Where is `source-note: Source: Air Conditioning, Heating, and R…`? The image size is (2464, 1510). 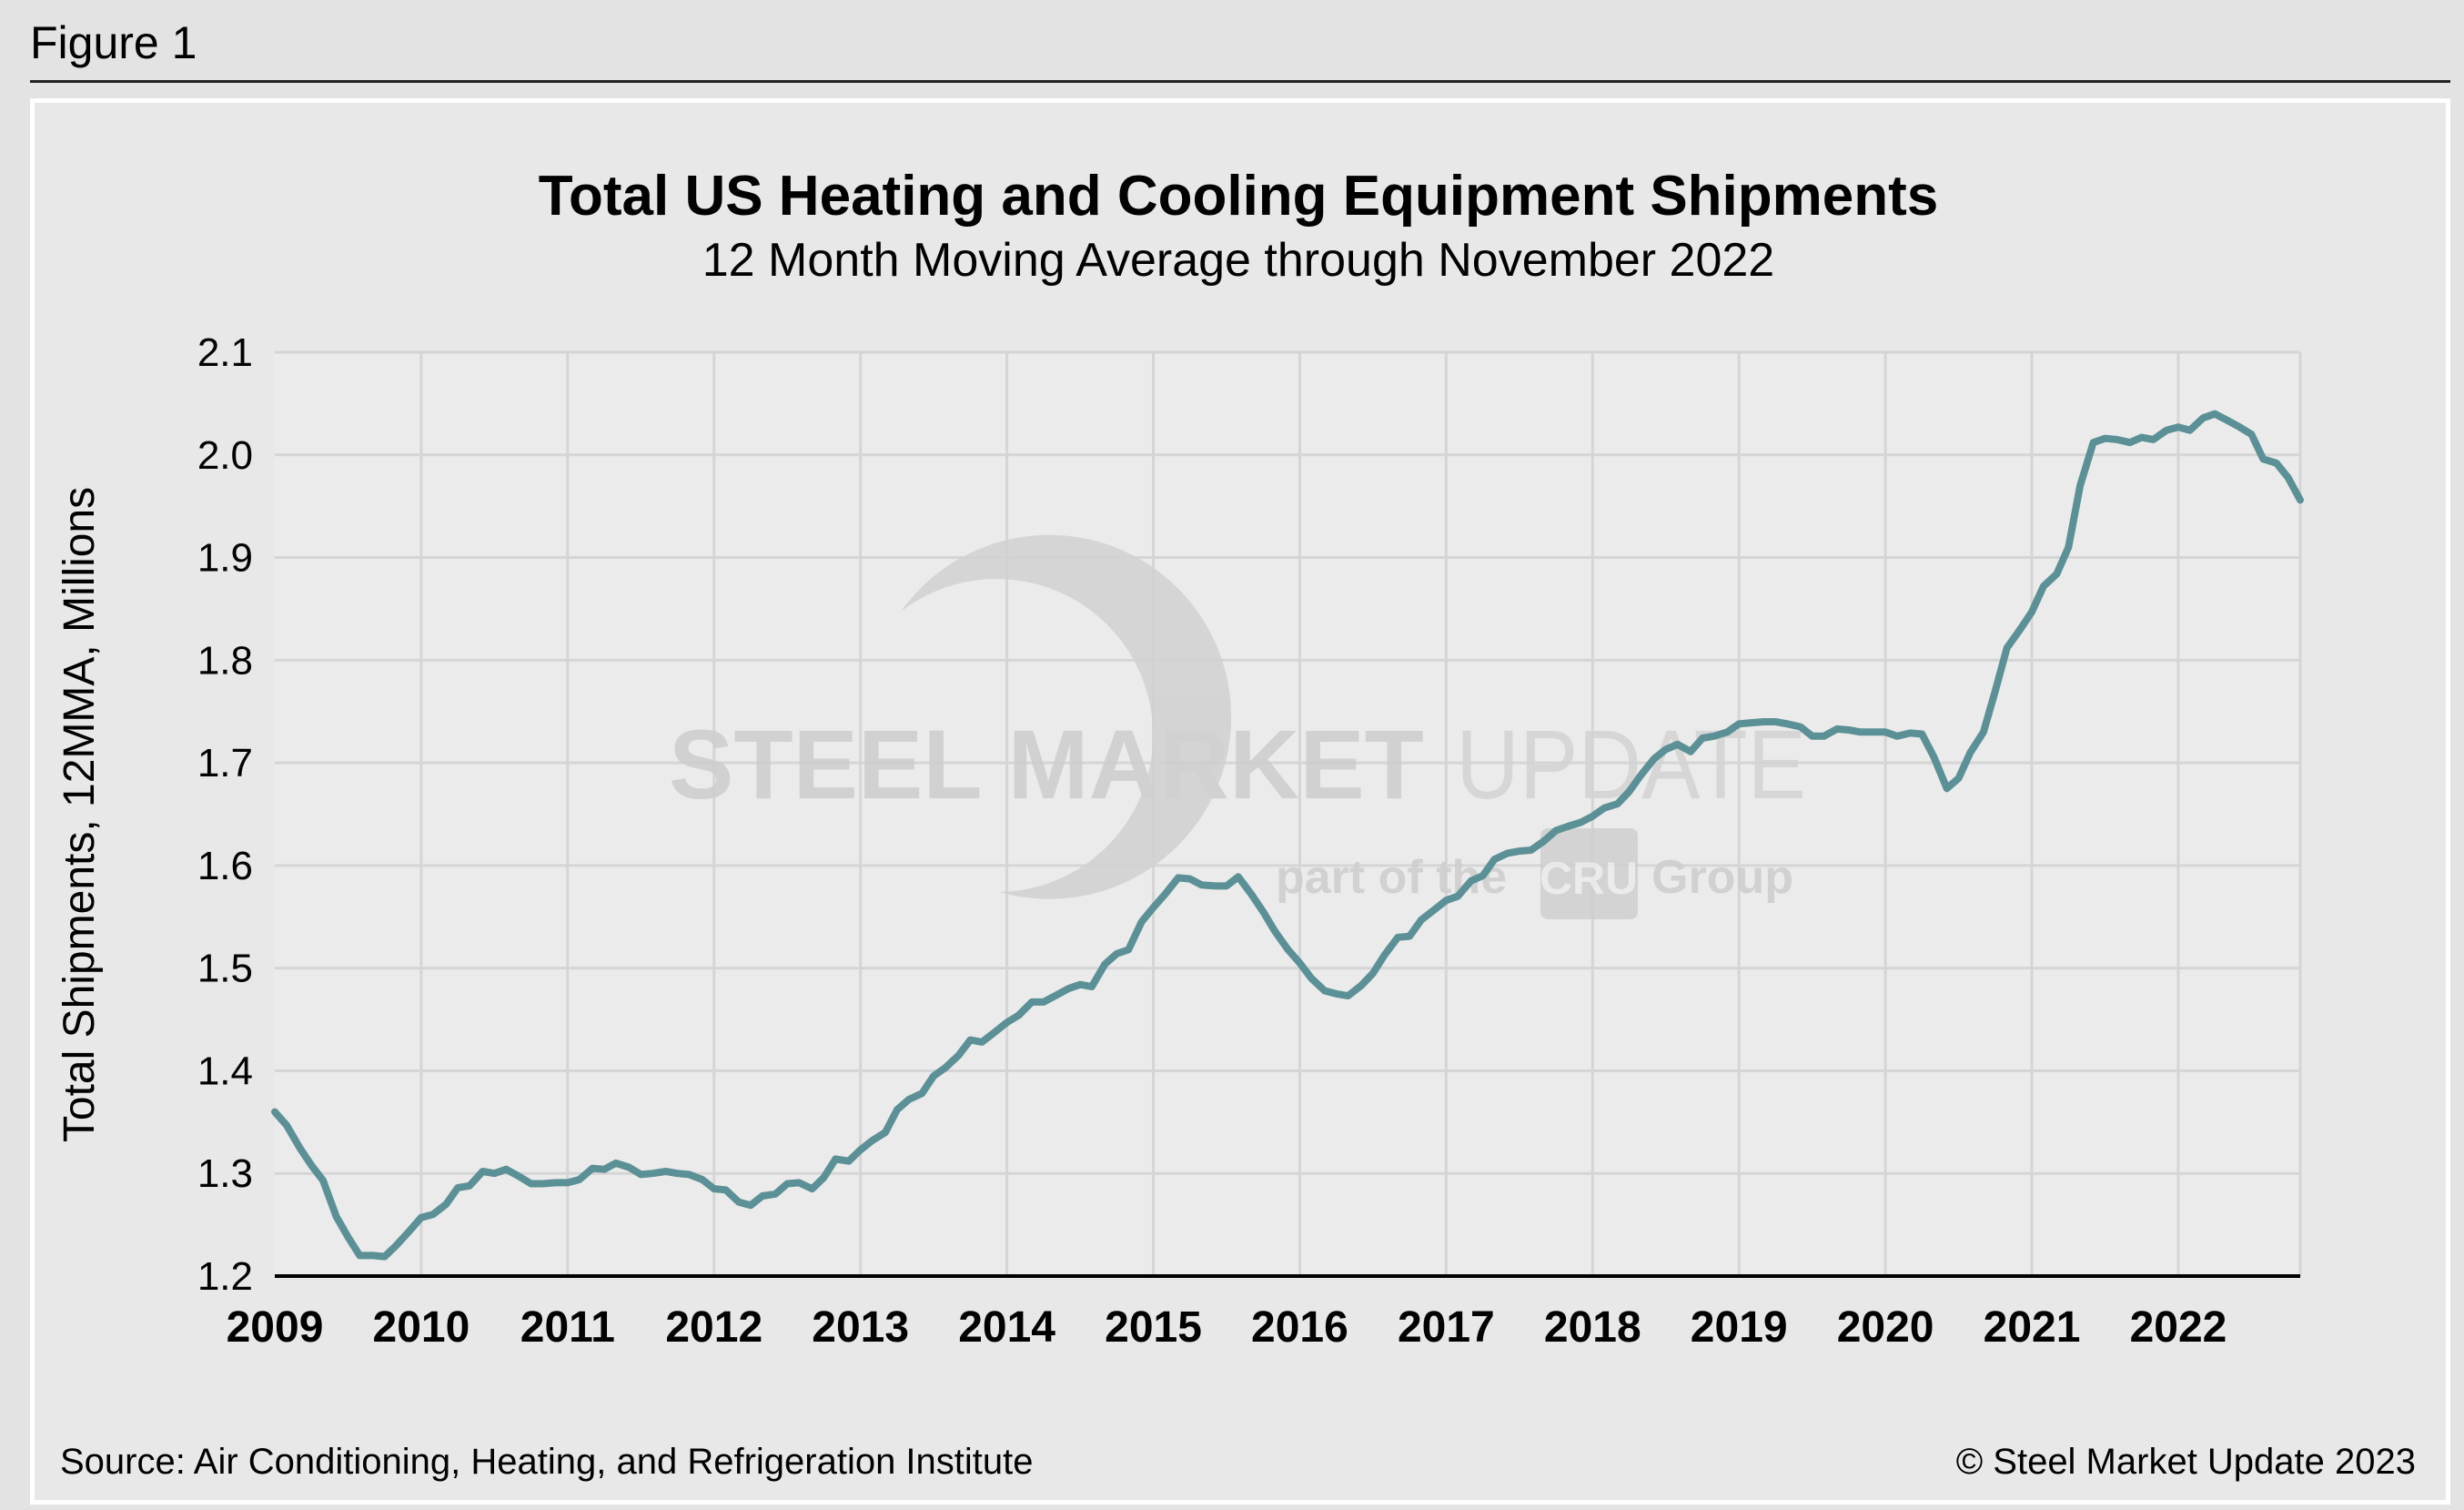 source-note: Source: Air Conditioning, Heating, and R… is located at coordinates (547, 1462).